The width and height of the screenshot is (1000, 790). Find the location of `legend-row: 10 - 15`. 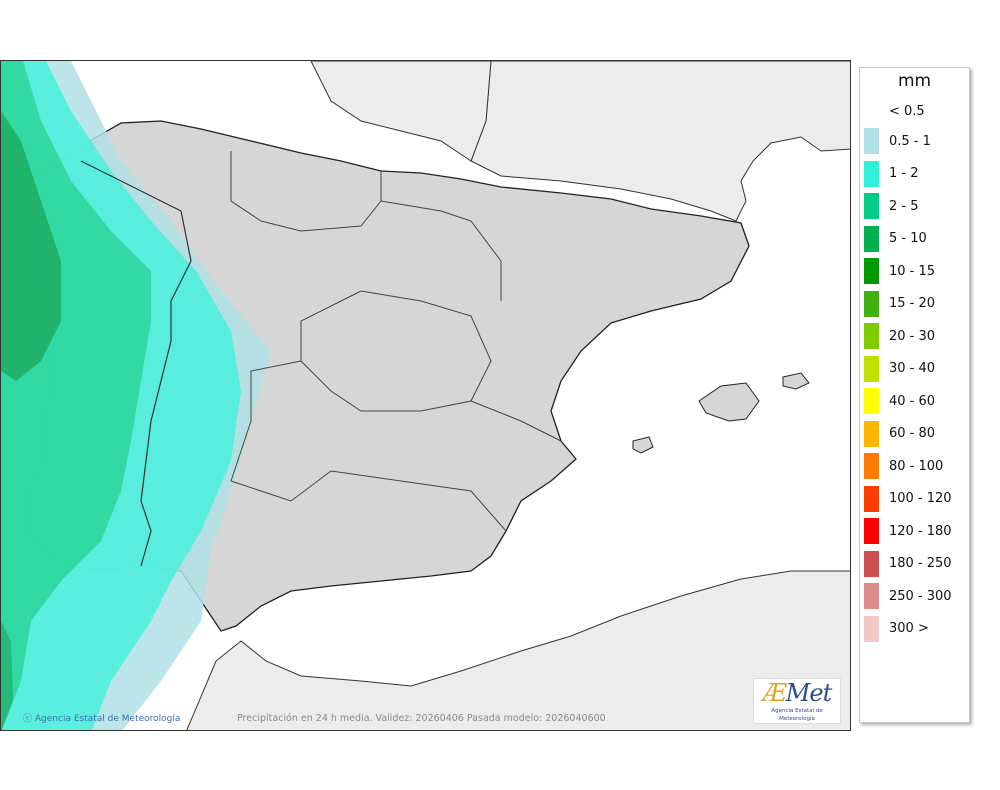

legend-row: 10 - 15 is located at coordinates (899, 271).